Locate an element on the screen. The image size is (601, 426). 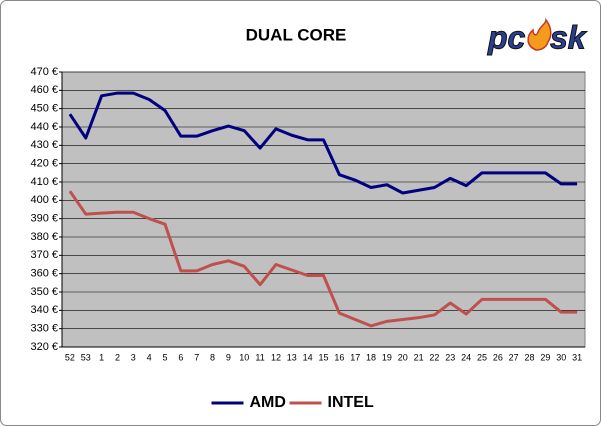
logo: pc sk is located at coordinates (537, 36).